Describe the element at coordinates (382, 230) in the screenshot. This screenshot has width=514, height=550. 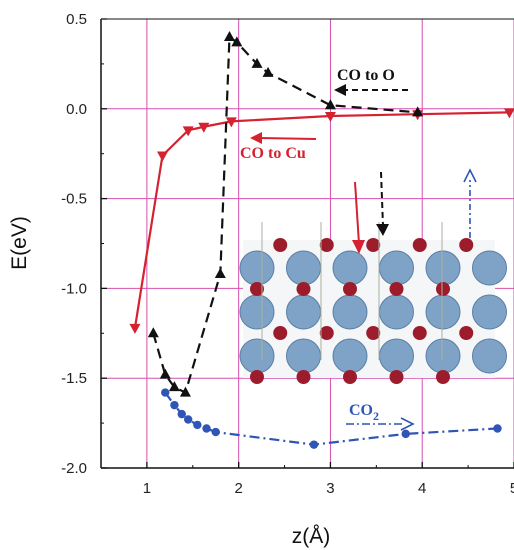
I see `black-arrow-head` at that location.